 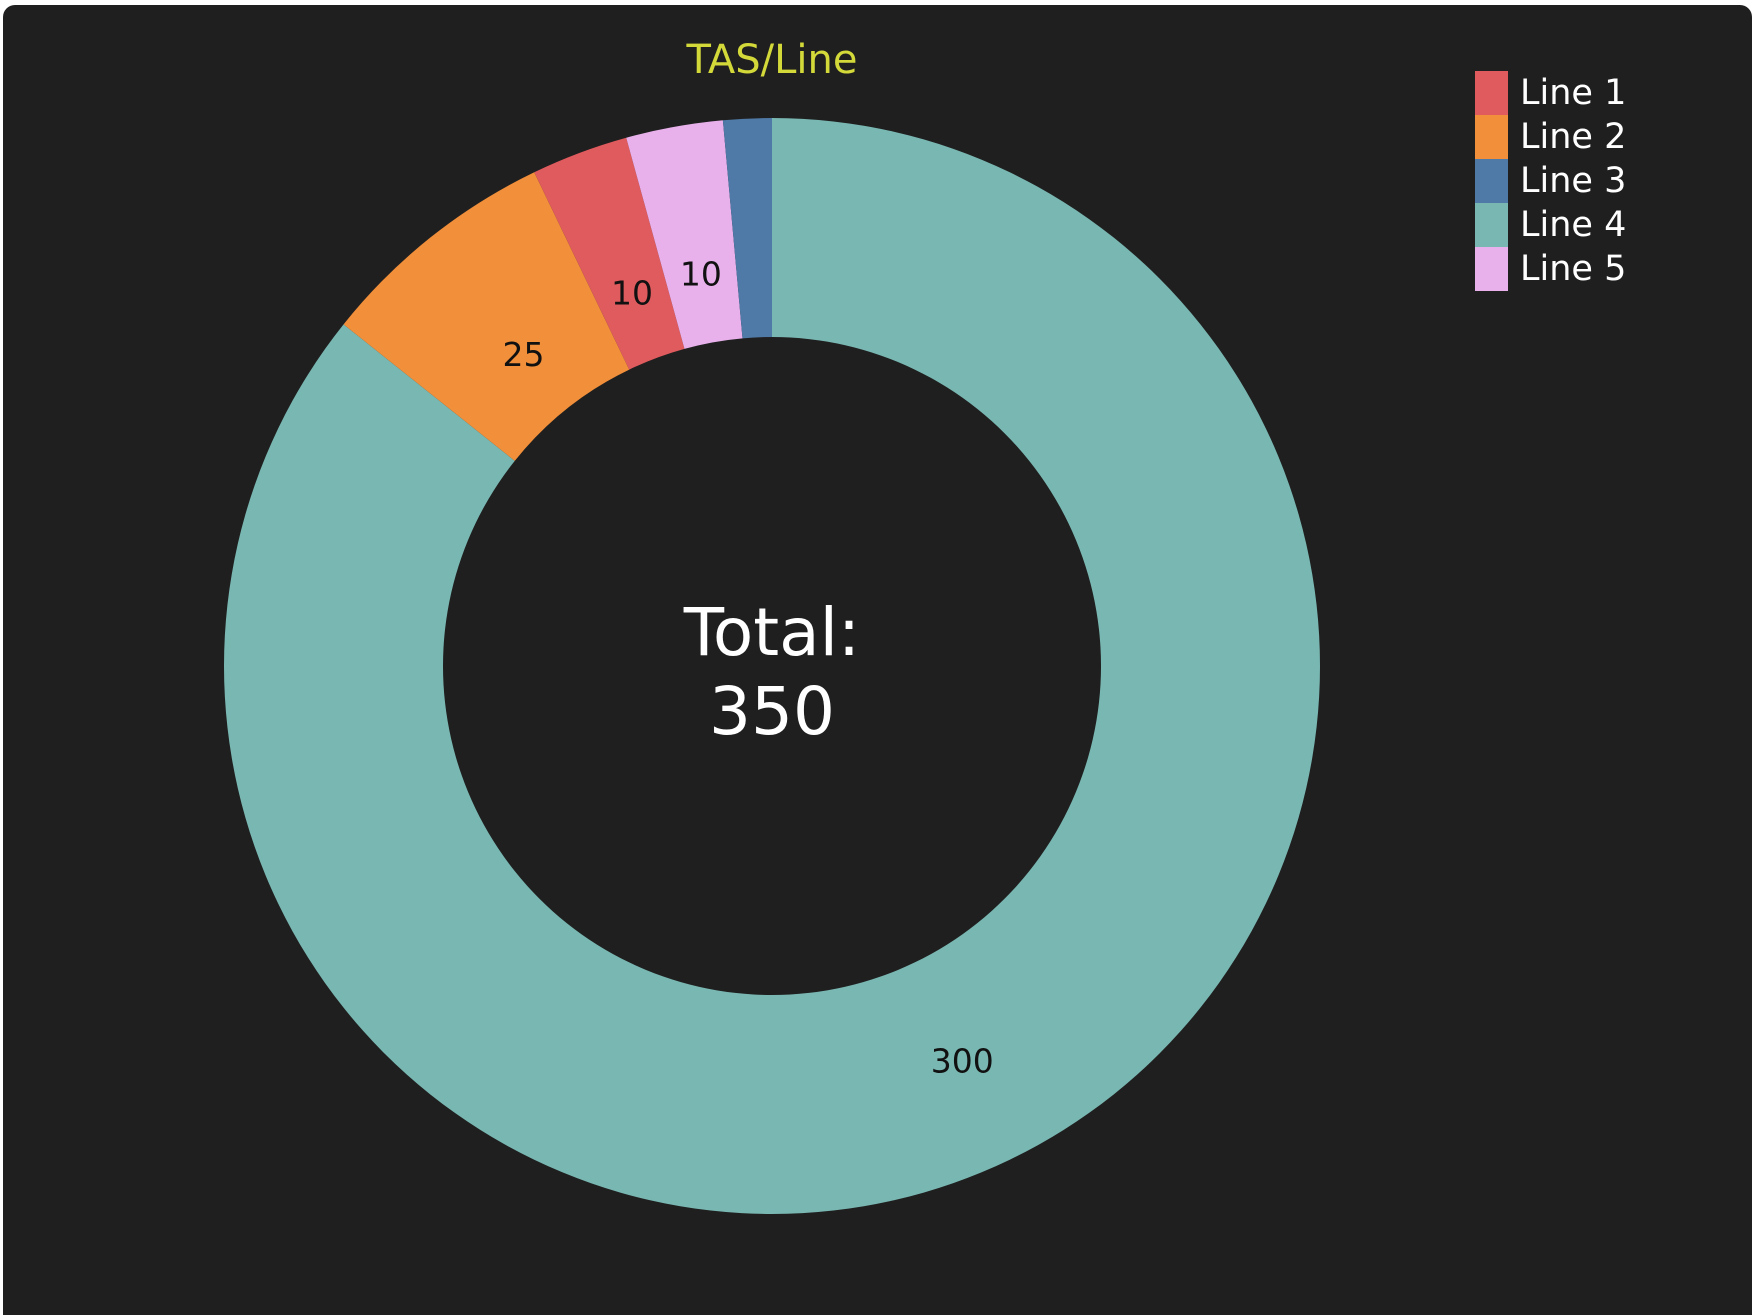 What do you see at coordinates (701, 273) in the screenshot?
I see `slice-label-line-5: 10` at bounding box center [701, 273].